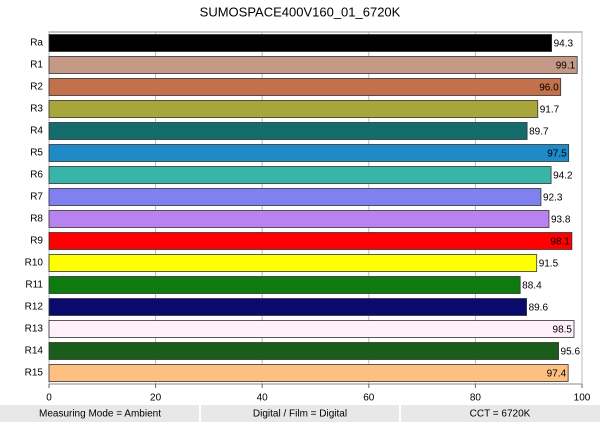 Image resolution: width=600 pixels, height=427 pixels. I want to click on footer-text: CCT = 6720K, so click(500, 414).